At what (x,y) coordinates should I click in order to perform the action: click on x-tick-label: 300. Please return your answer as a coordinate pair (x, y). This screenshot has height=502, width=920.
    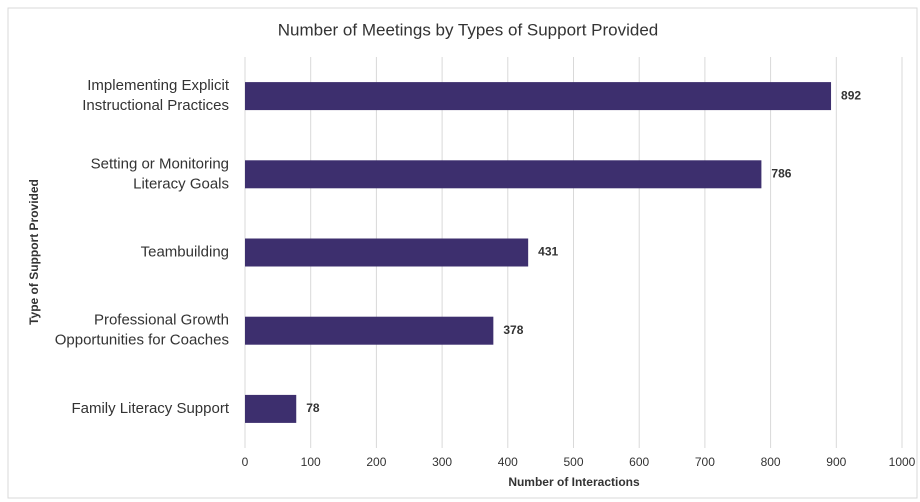
    Looking at the image, I should click on (442, 462).